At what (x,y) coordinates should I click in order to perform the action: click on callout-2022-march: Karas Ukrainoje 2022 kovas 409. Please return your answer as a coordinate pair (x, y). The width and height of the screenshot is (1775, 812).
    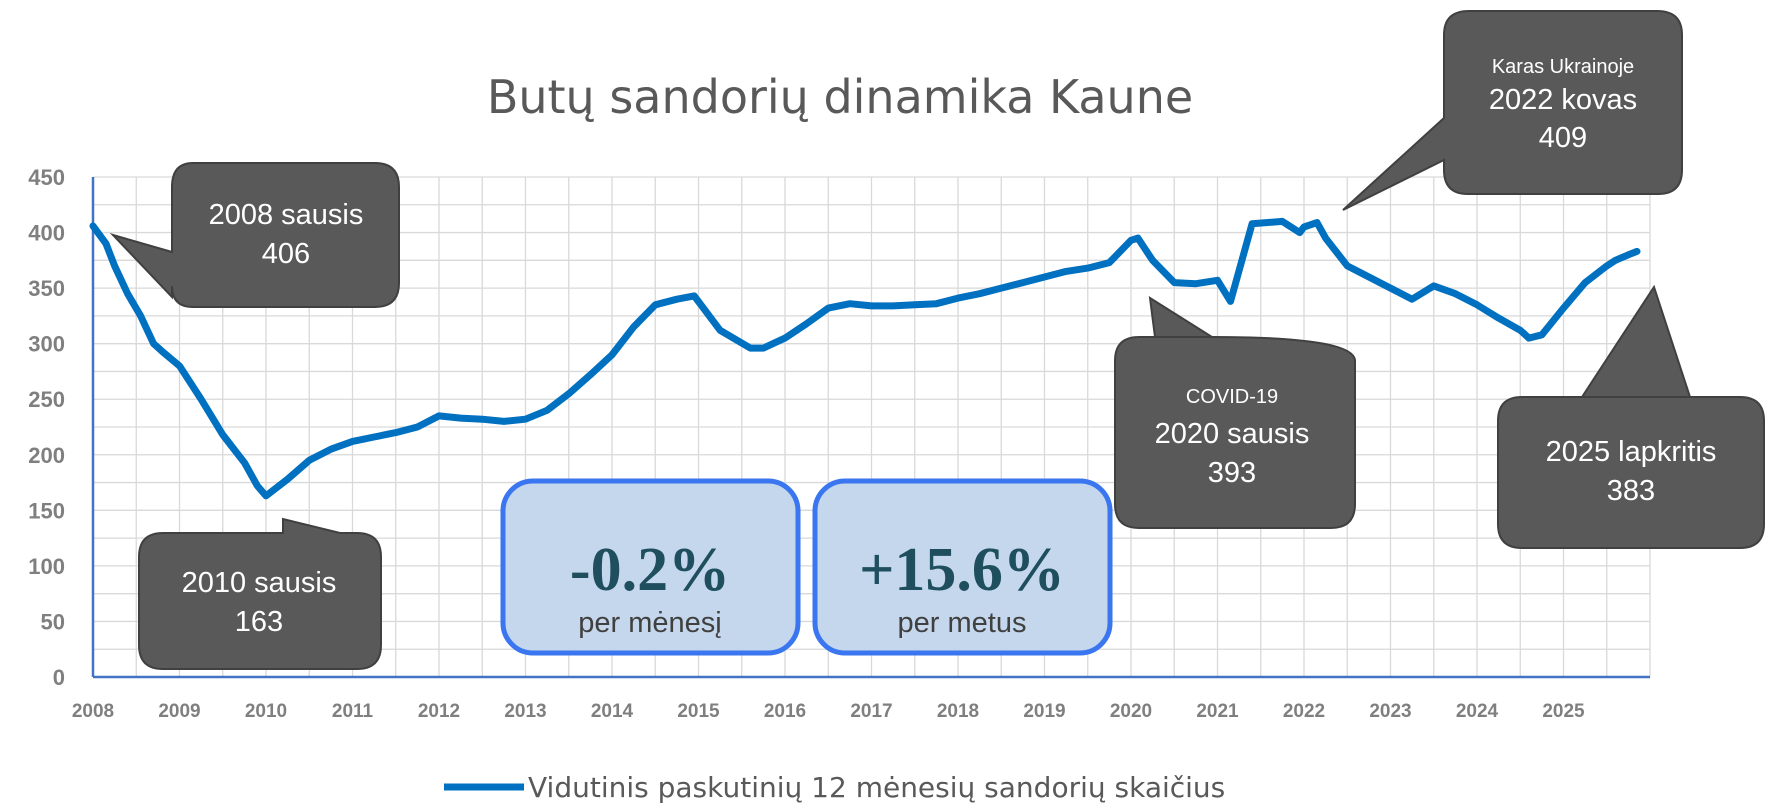
    Looking at the image, I should click on (1512, 110).